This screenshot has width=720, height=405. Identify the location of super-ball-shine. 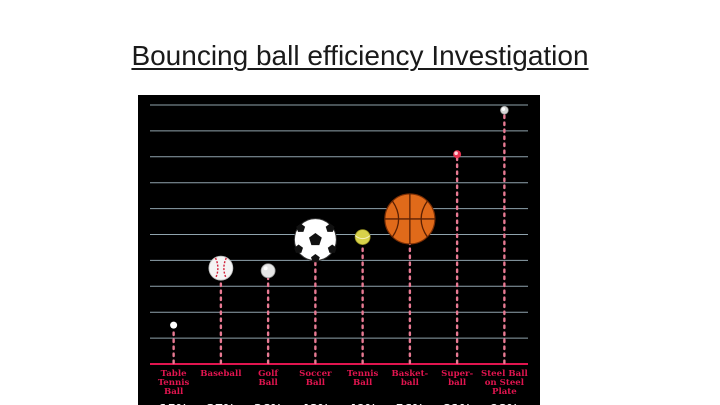
(456, 153).